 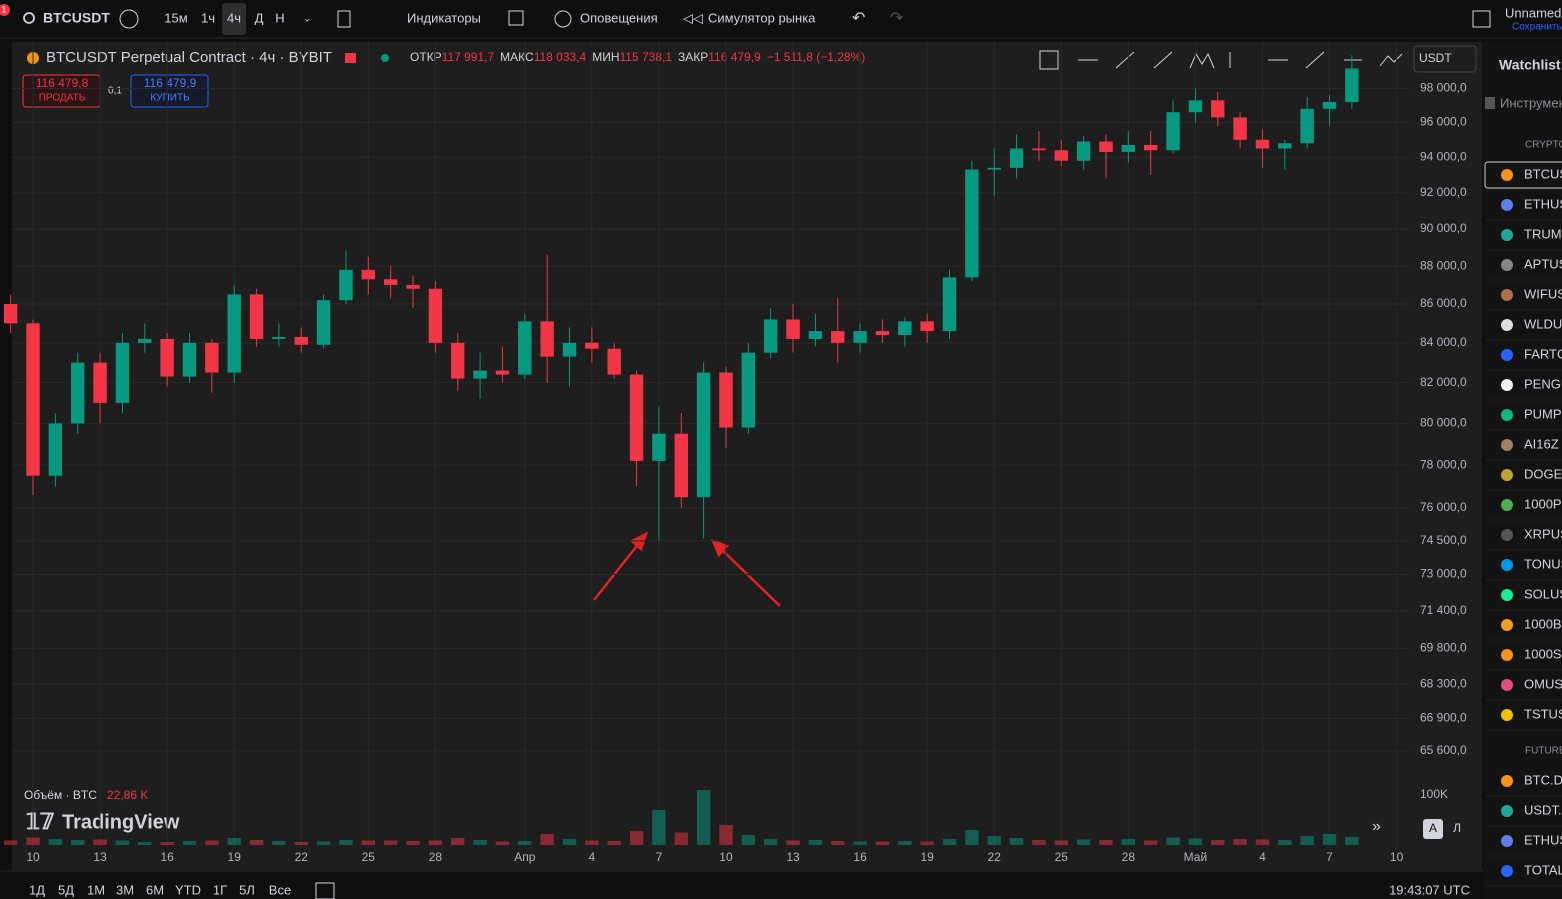 What do you see at coordinates (897, 18) in the screenshot?
I see `redo: ↷` at bounding box center [897, 18].